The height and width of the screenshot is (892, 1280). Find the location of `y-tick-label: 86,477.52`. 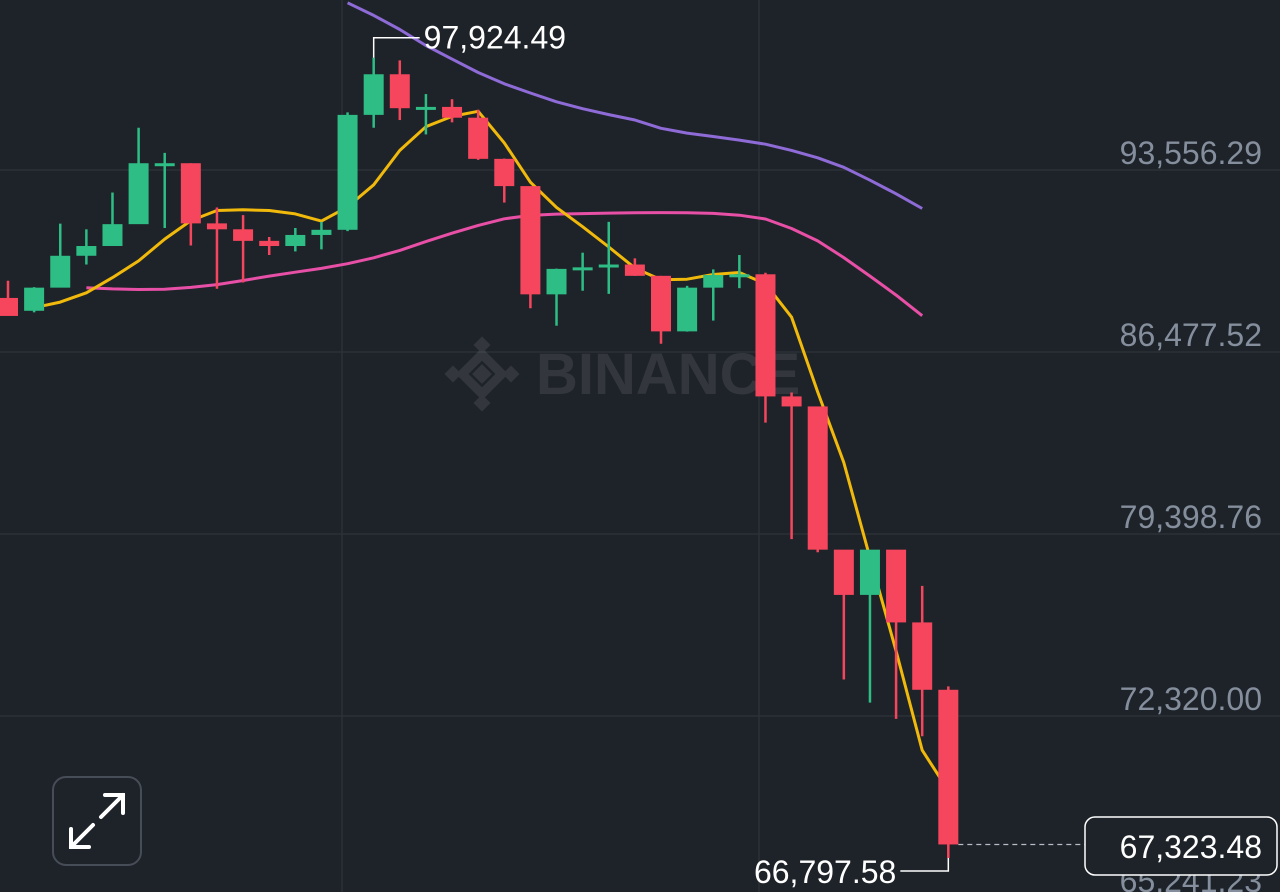

y-tick-label: 86,477.52 is located at coordinates (1191, 335).